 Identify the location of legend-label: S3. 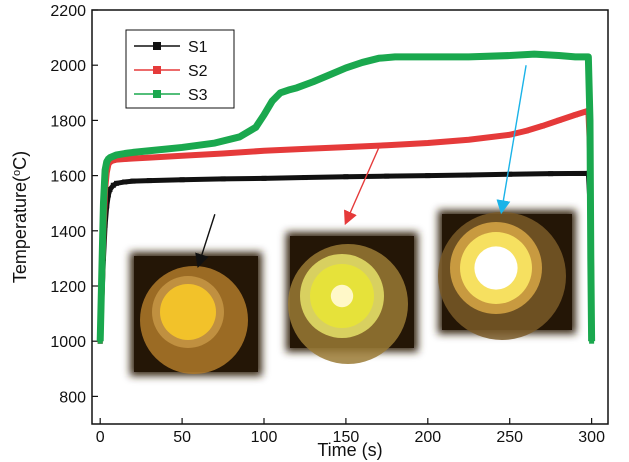
(198, 95).